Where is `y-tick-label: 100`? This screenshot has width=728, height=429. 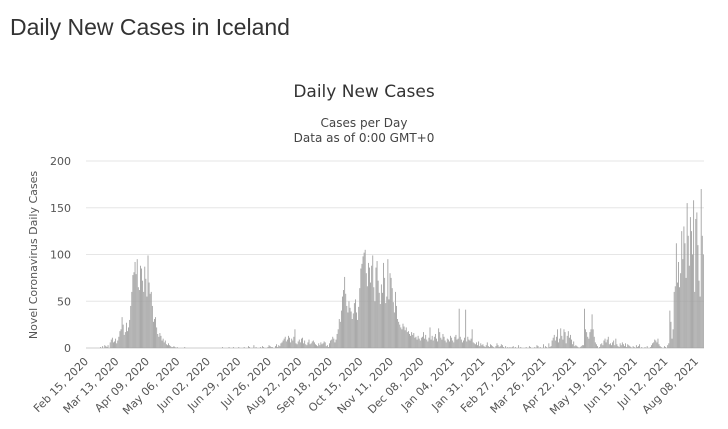
y-tick-label: 100 is located at coordinates (60, 255).